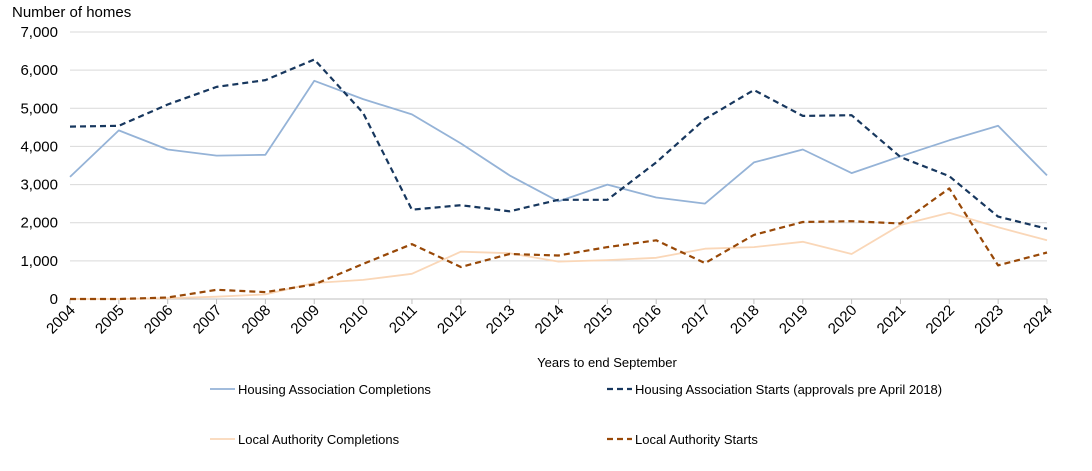 The width and height of the screenshot is (1092, 471). What do you see at coordinates (794, 320) in the screenshot?
I see `x-tick-label: 2019` at bounding box center [794, 320].